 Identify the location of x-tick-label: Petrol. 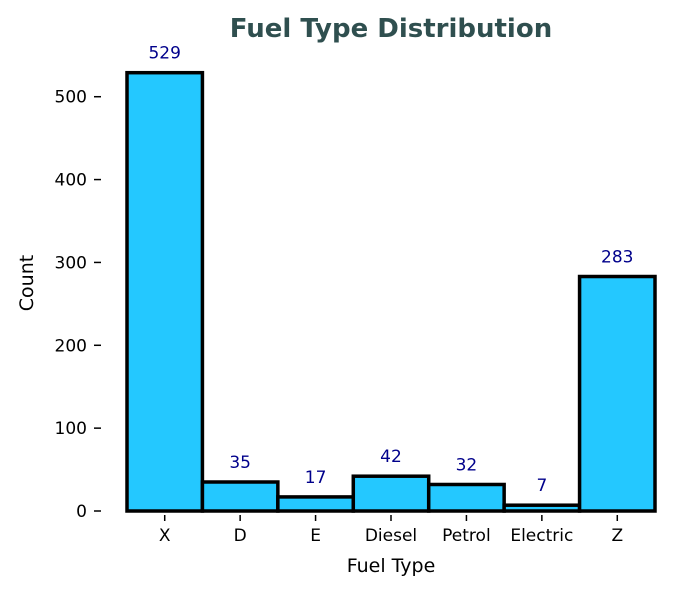
(466, 536).